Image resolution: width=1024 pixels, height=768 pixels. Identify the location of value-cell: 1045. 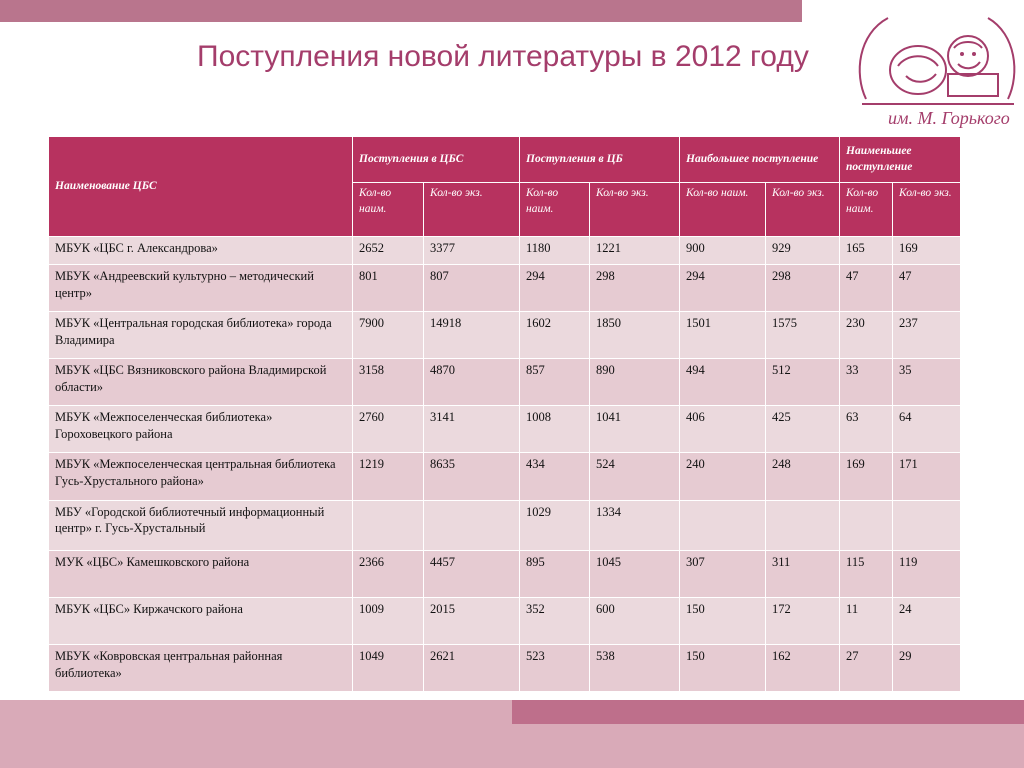
(635, 573).